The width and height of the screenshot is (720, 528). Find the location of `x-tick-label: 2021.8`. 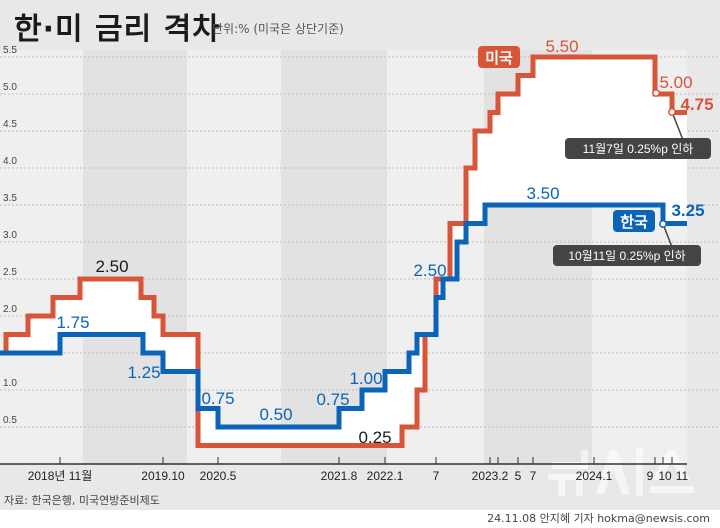

x-tick-label: 2021.8 is located at coordinates (339, 476).